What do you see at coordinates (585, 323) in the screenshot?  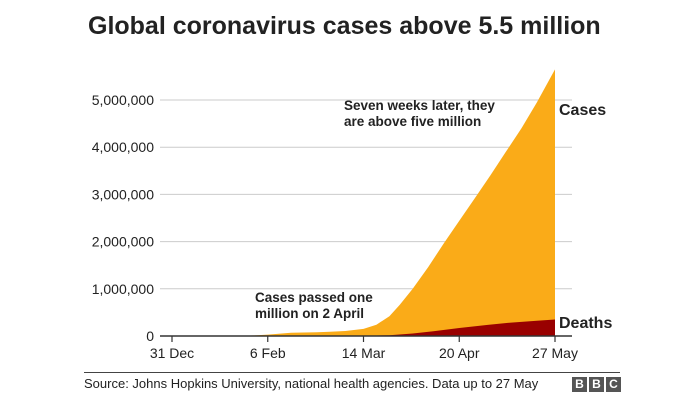 I see `series-label-deaths: Deaths` at bounding box center [585, 323].